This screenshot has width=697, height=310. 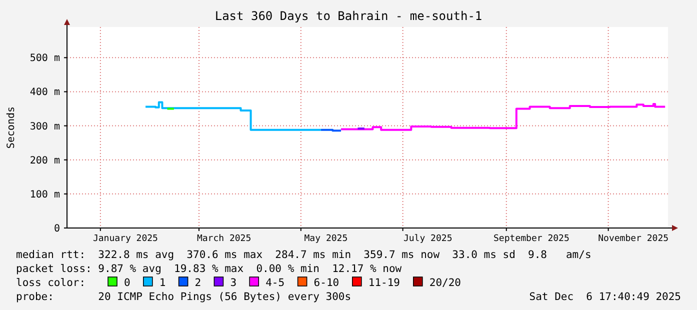 I want to click on y-tick-label: 200 m, so click(x=45, y=160).